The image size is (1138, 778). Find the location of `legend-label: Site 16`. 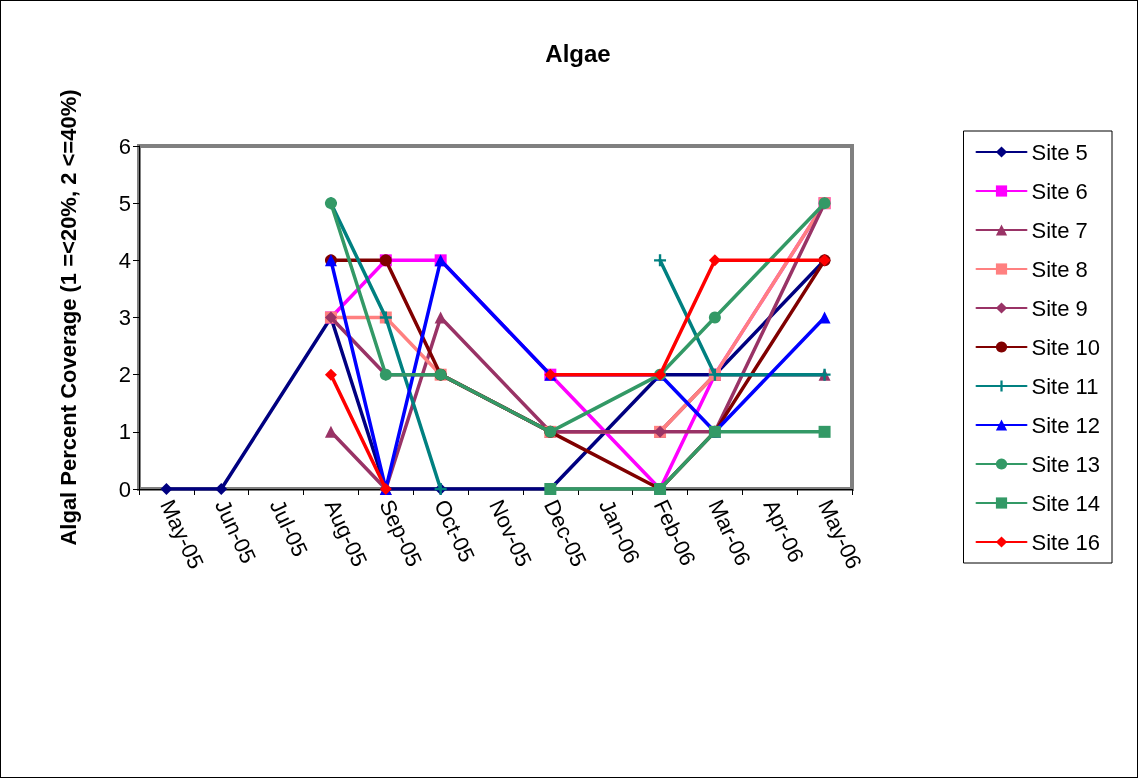

legend-label: Site 16 is located at coordinates (1066, 542).